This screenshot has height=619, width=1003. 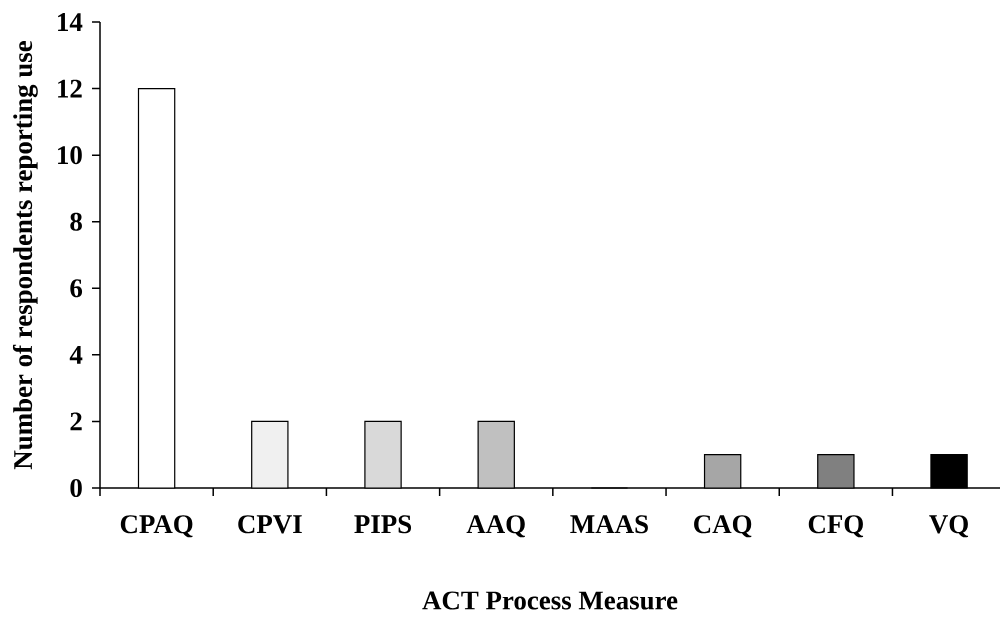 What do you see at coordinates (383, 524) in the screenshot?
I see `x-tick-label: PIPS` at bounding box center [383, 524].